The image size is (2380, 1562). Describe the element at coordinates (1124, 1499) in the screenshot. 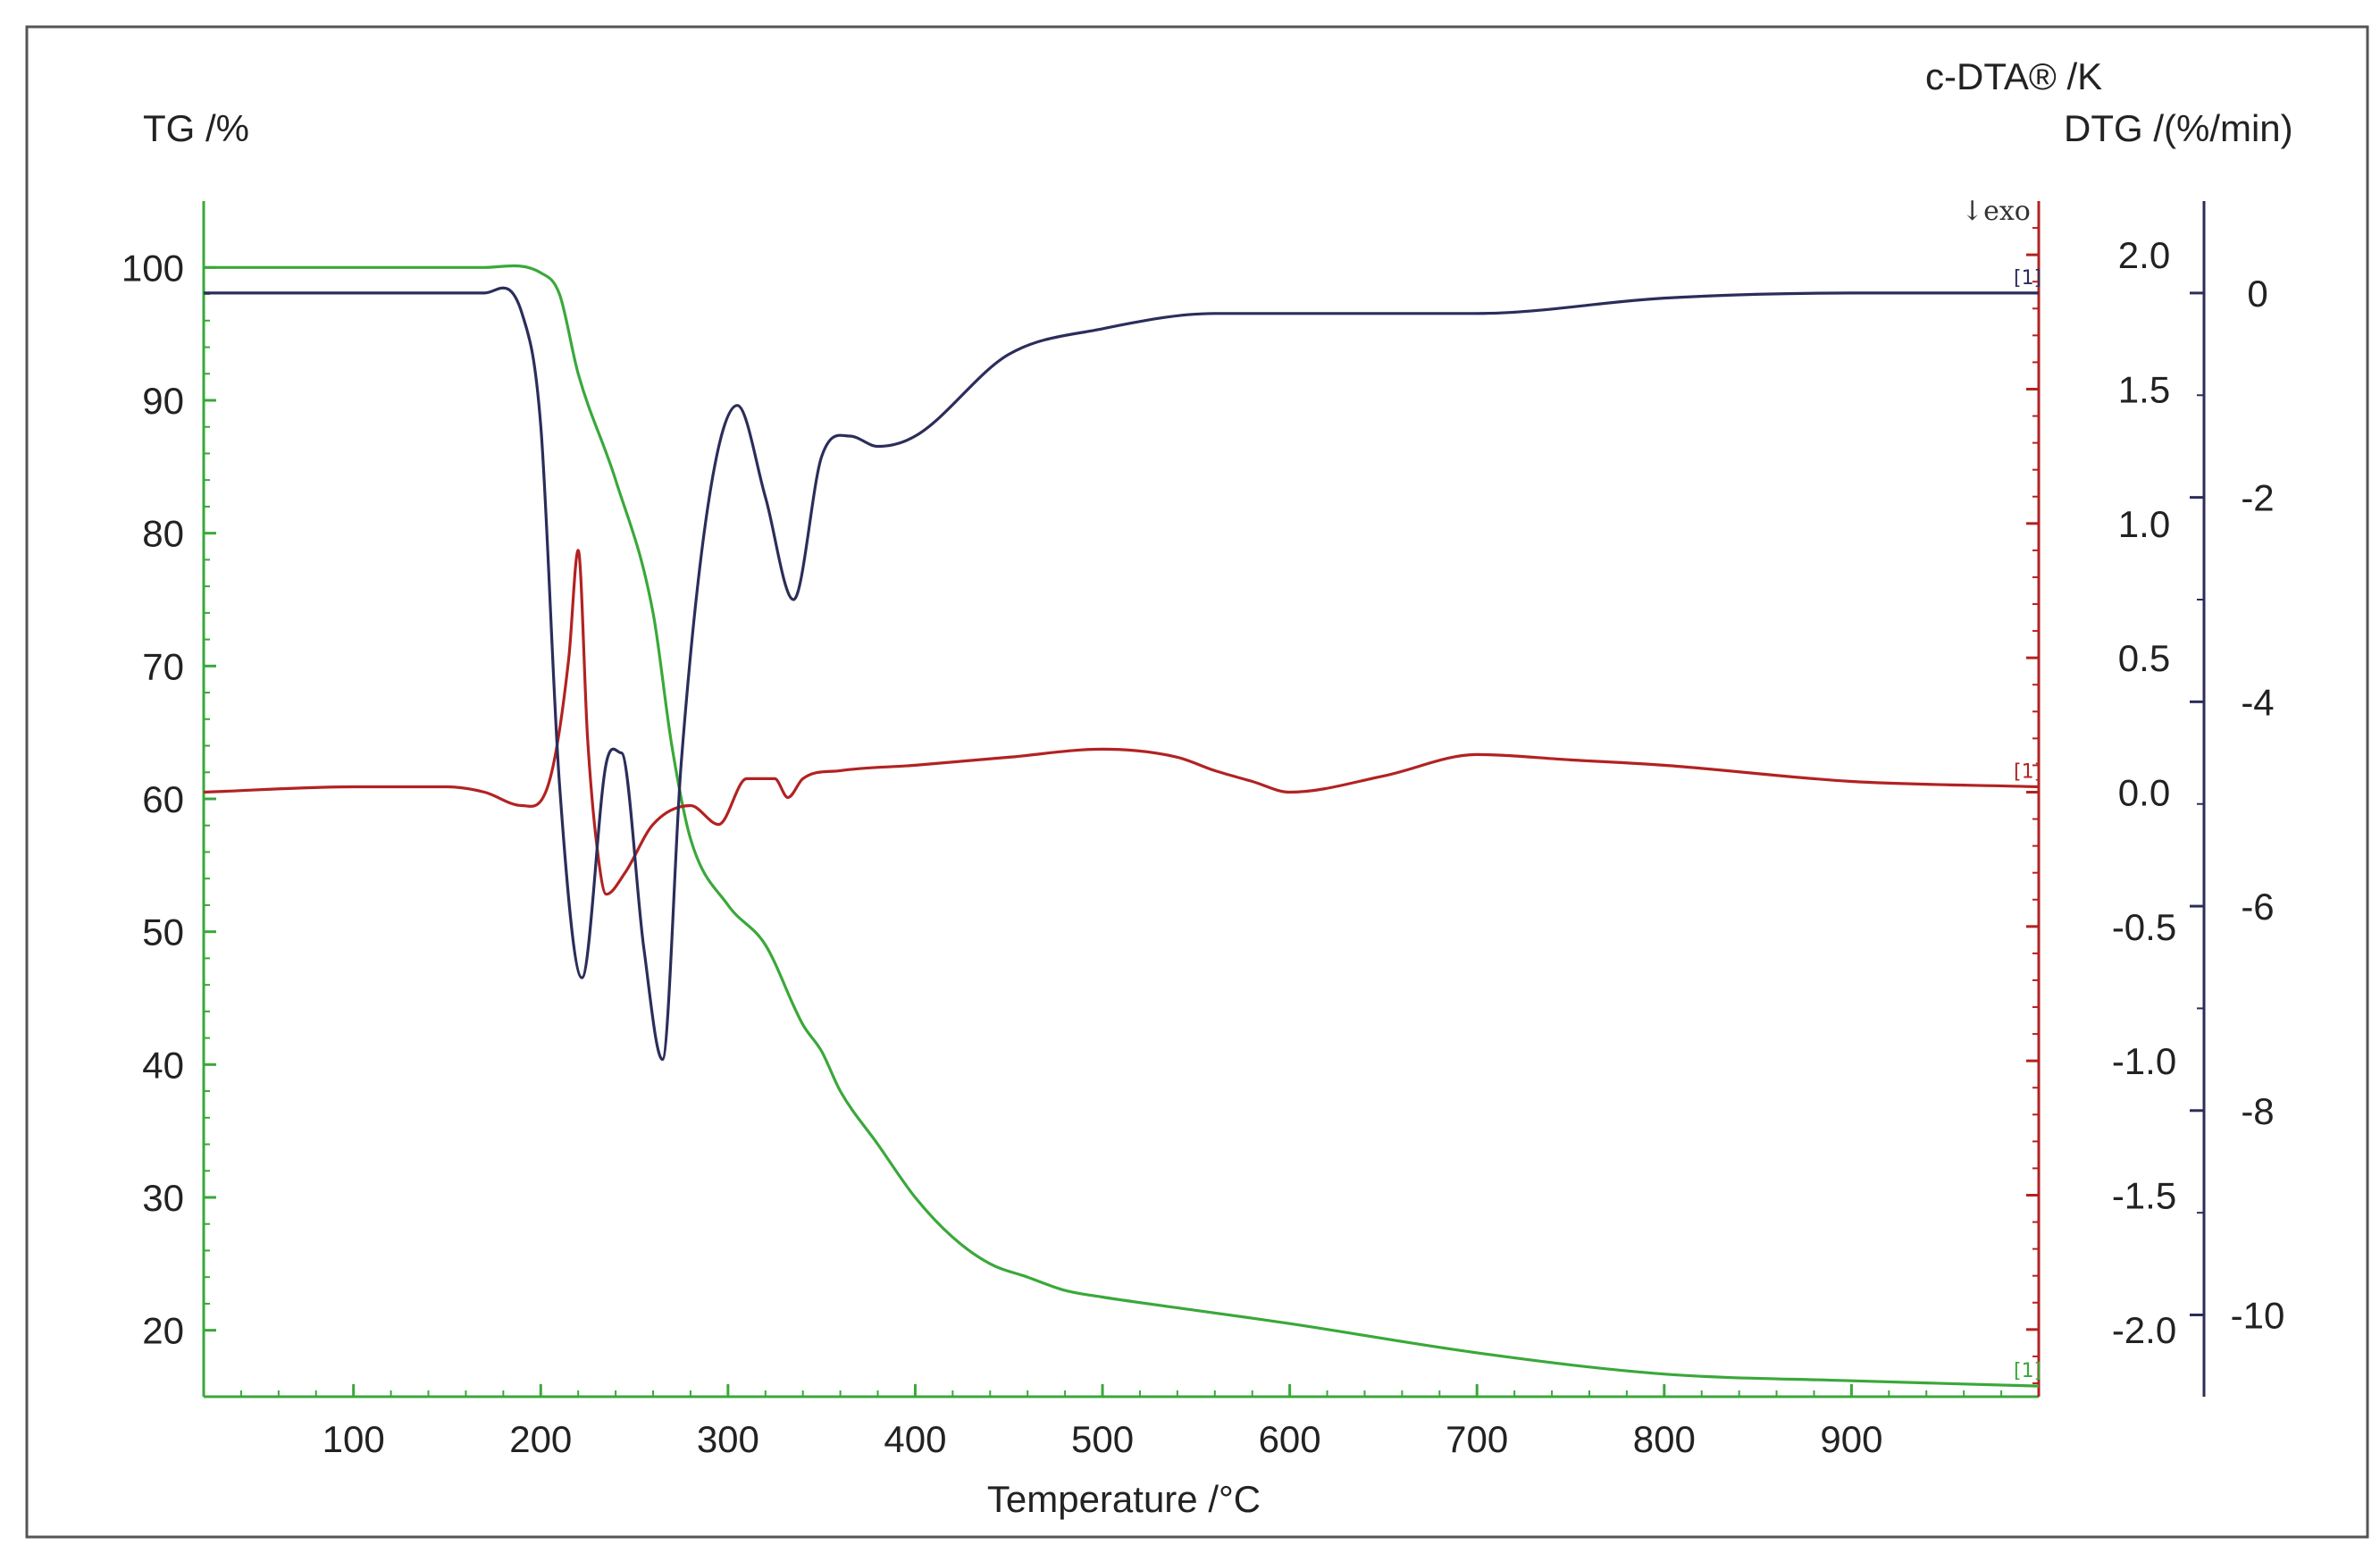

I see `x-axis-label: Temperature /°C` at that location.